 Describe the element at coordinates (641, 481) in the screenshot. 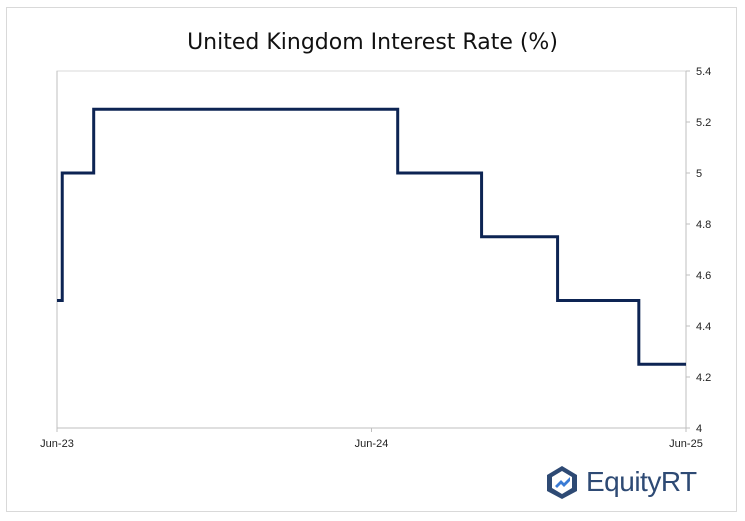

I see `brand-name: EquityRT` at that location.